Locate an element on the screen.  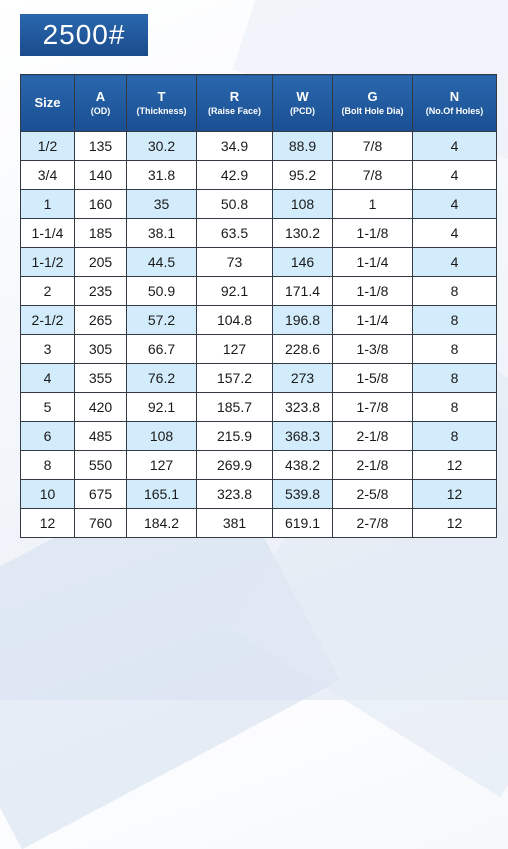
table-cell: 420 is located at coordinates (100, 407).